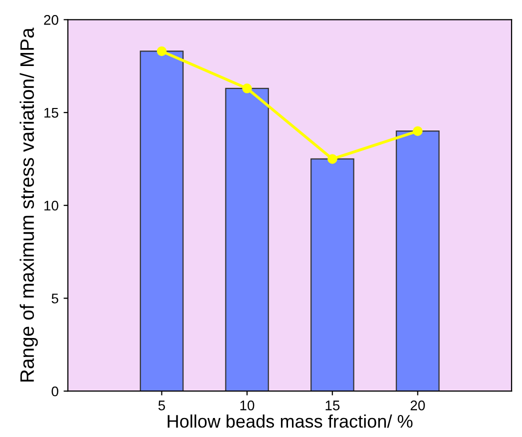 Image resolution: width=522 pixels, height=437 pixels. I want to click on x-tick-label: 20, so click(417, 405).